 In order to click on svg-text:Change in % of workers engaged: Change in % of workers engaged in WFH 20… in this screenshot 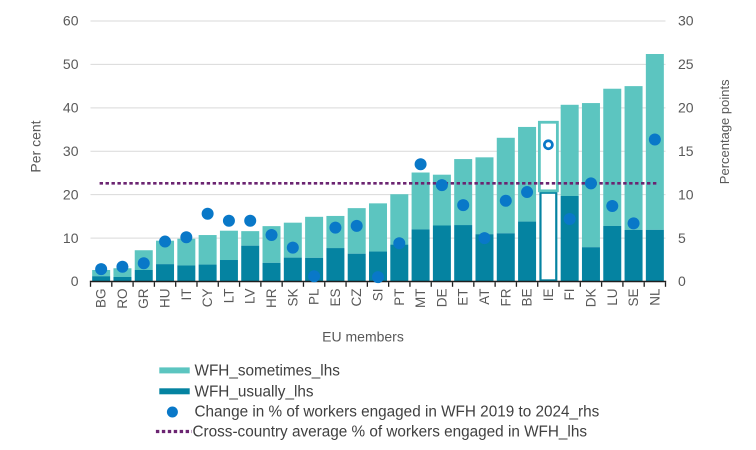, I will do `click(397, 411)`.